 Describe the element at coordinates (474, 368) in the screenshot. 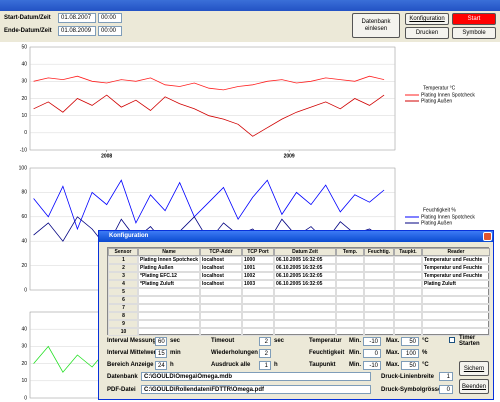

I see `button: Sichern` at that location.